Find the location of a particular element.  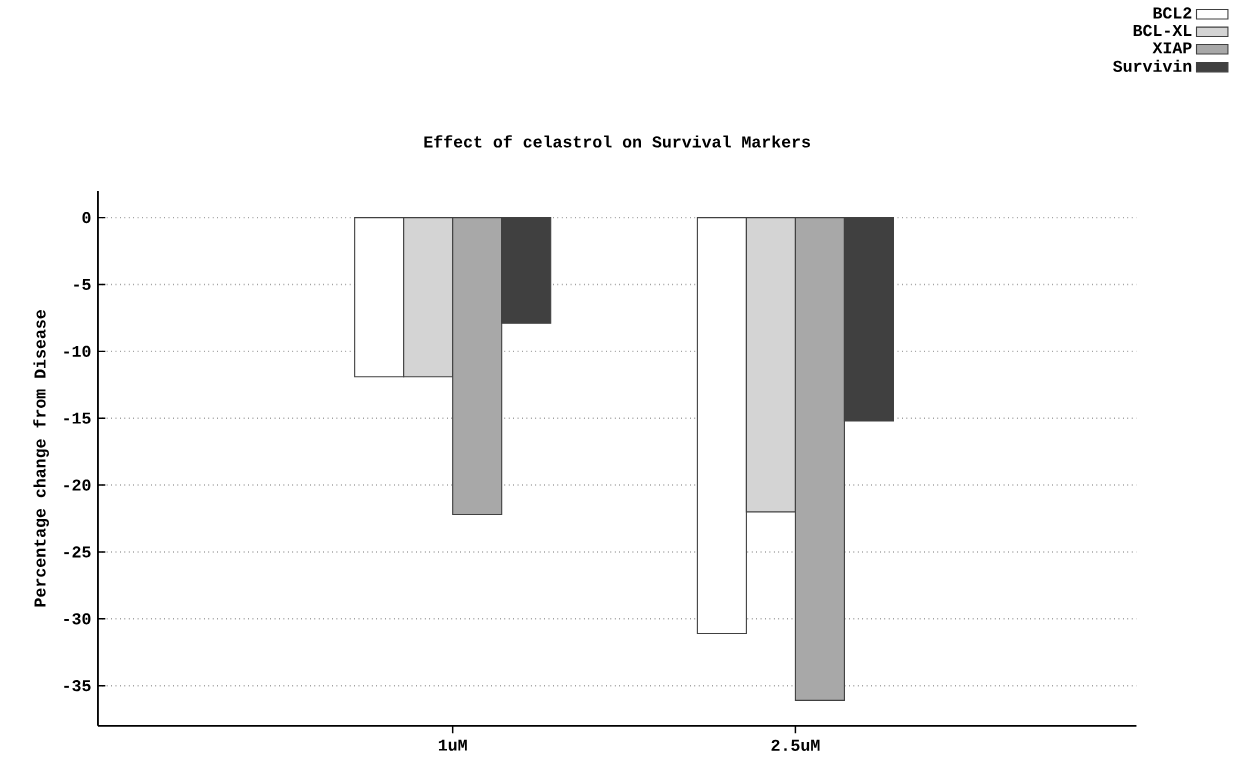

y-tick-label: -10 is located at coordinates (77, 351).